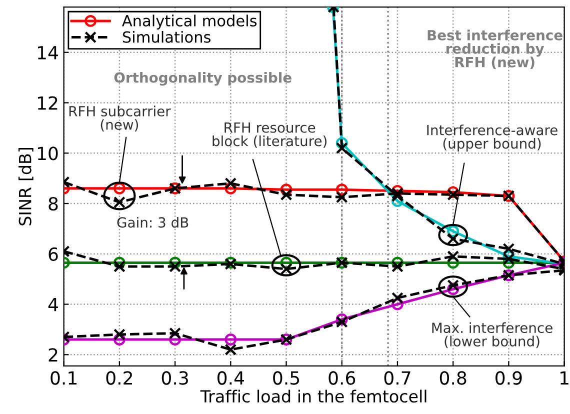  Describe the element at coordinates (120, 119) in the screenshot. I see `annotation: RFH subcarrier (new)` at that location.